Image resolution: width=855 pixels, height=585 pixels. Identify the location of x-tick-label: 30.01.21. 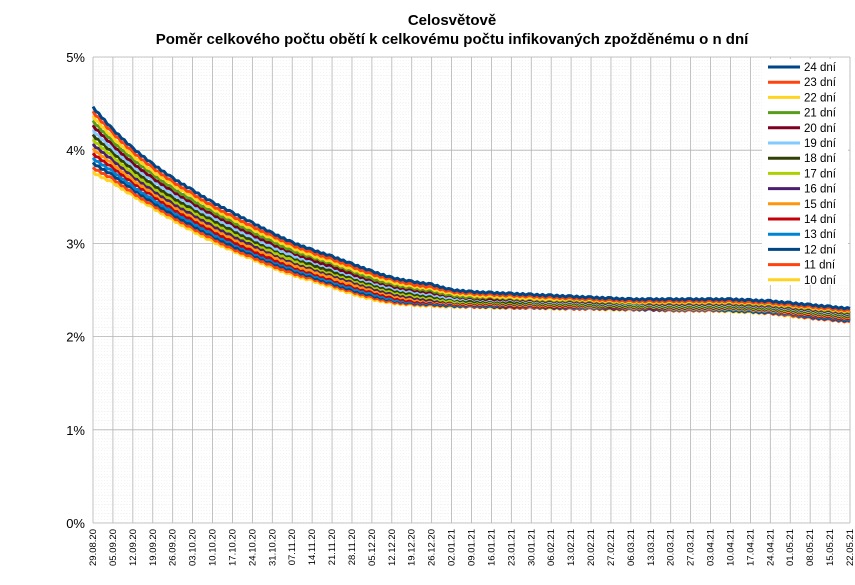
(531, 547).